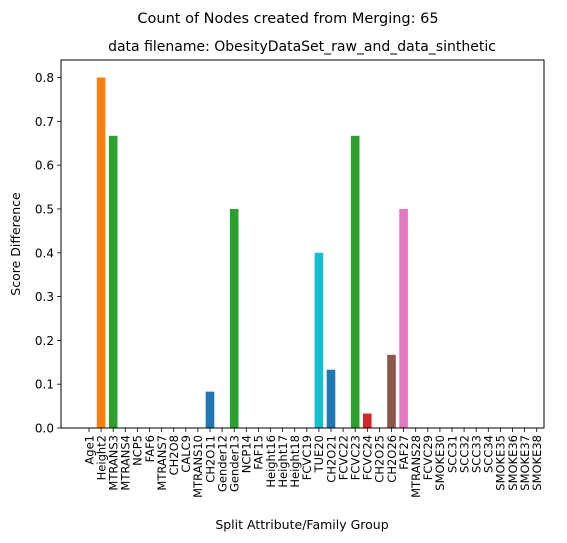 This screenshot has height=543, width=567. What do you see at coordinates (44, 78) in the screenshot?
I see `y-tick-label: 0.8` at bounding box center [44, 78].